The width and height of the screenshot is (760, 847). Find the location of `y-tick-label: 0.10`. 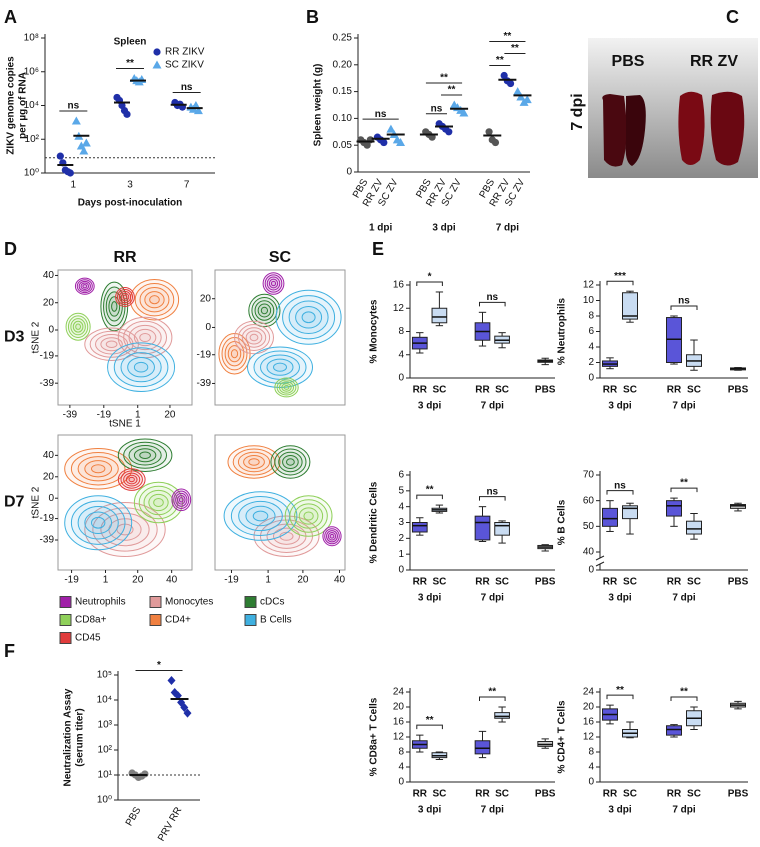

y-tick-label: 0.10 is located at coordinates (343, 118).